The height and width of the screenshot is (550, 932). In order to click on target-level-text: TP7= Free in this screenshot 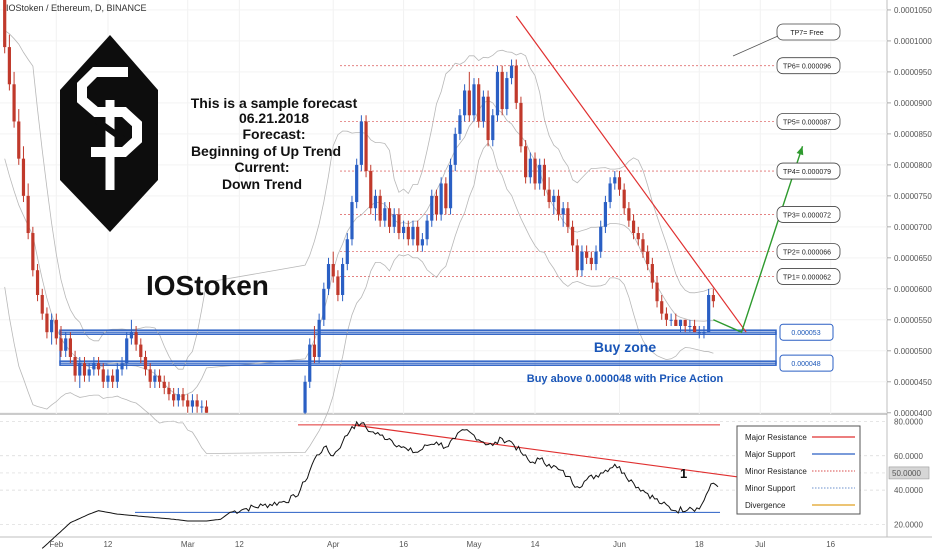, I will do `click(806, 33)`.